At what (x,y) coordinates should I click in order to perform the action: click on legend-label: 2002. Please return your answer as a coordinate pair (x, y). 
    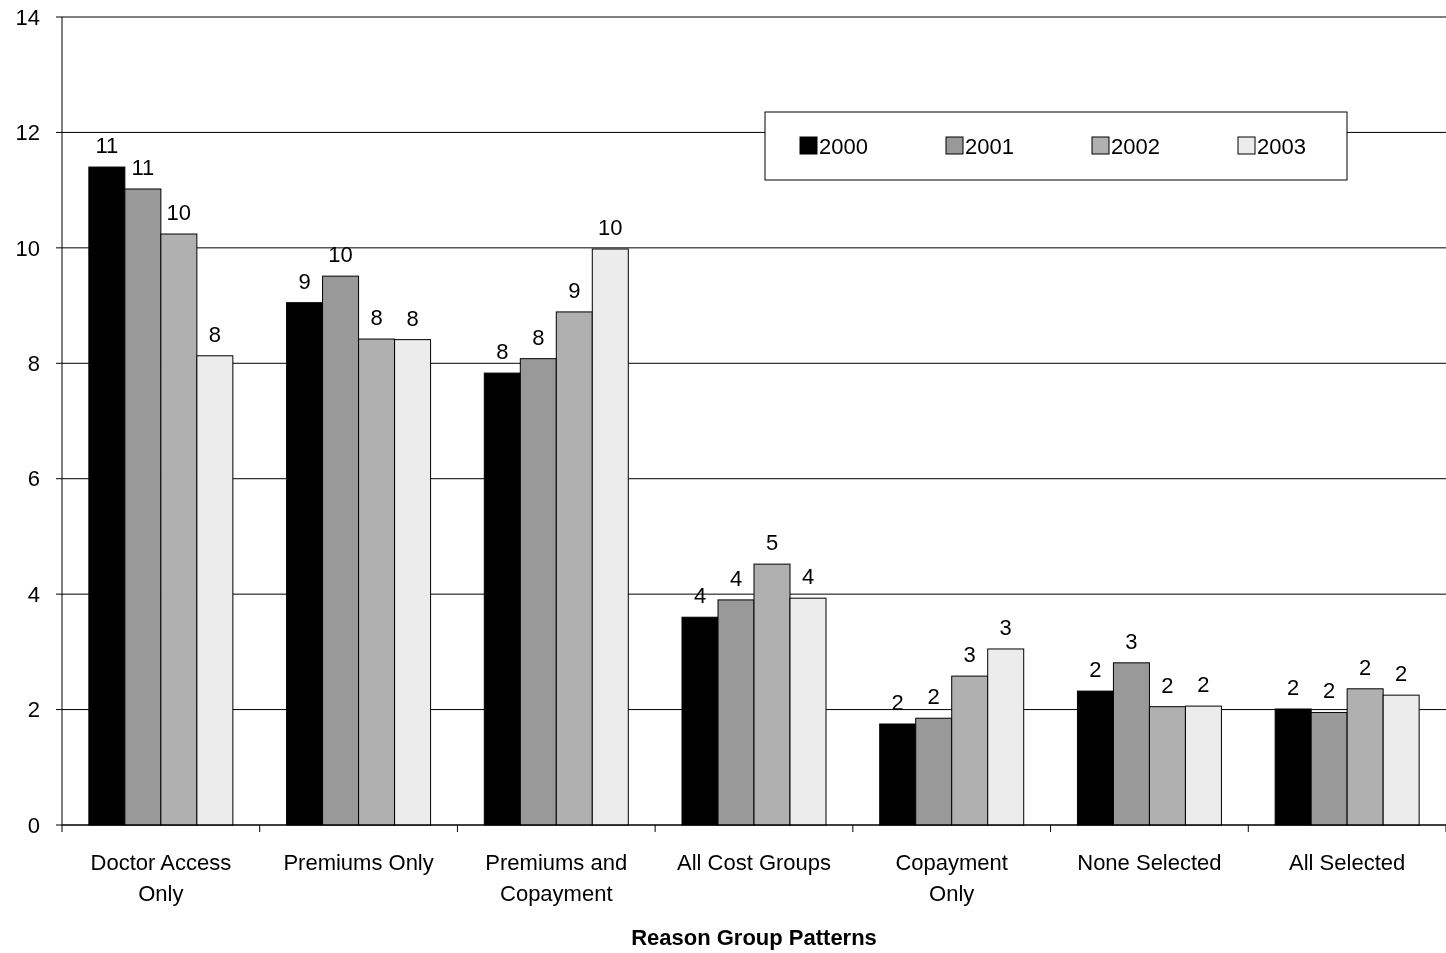
    Looking at the image, I should click on (1135, 146).